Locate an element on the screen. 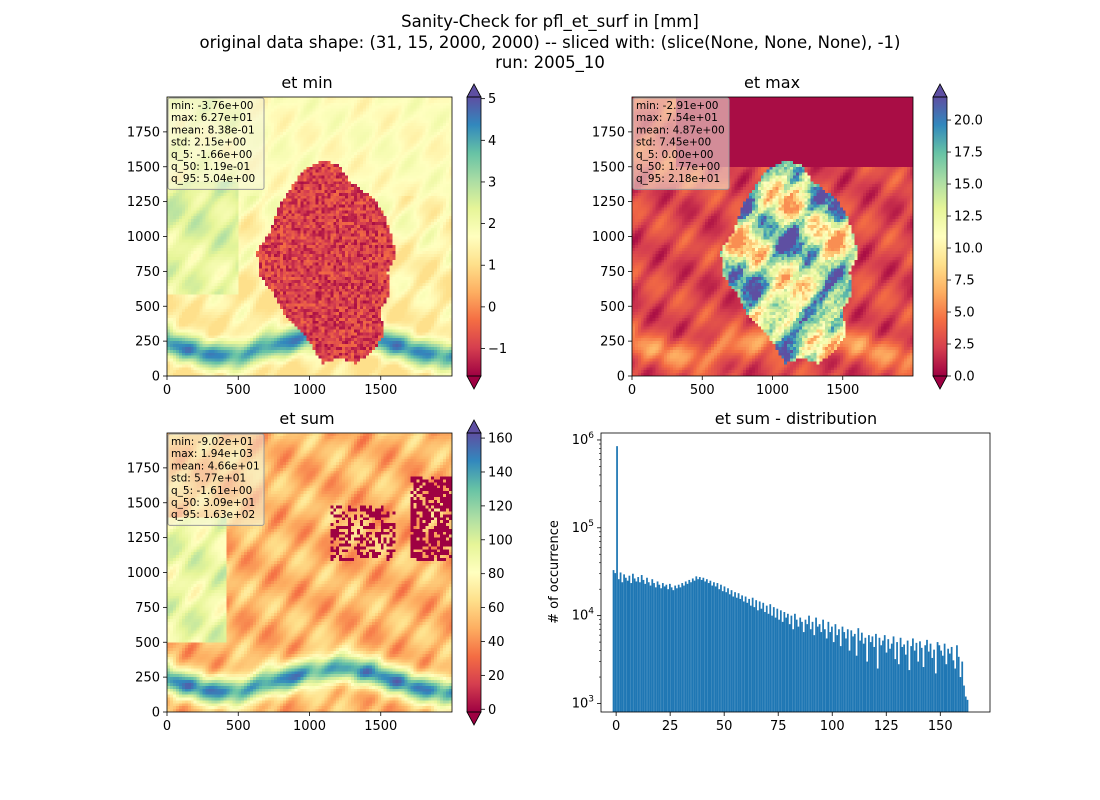  colorbar-extend-max is located at coordinates (474, 426).